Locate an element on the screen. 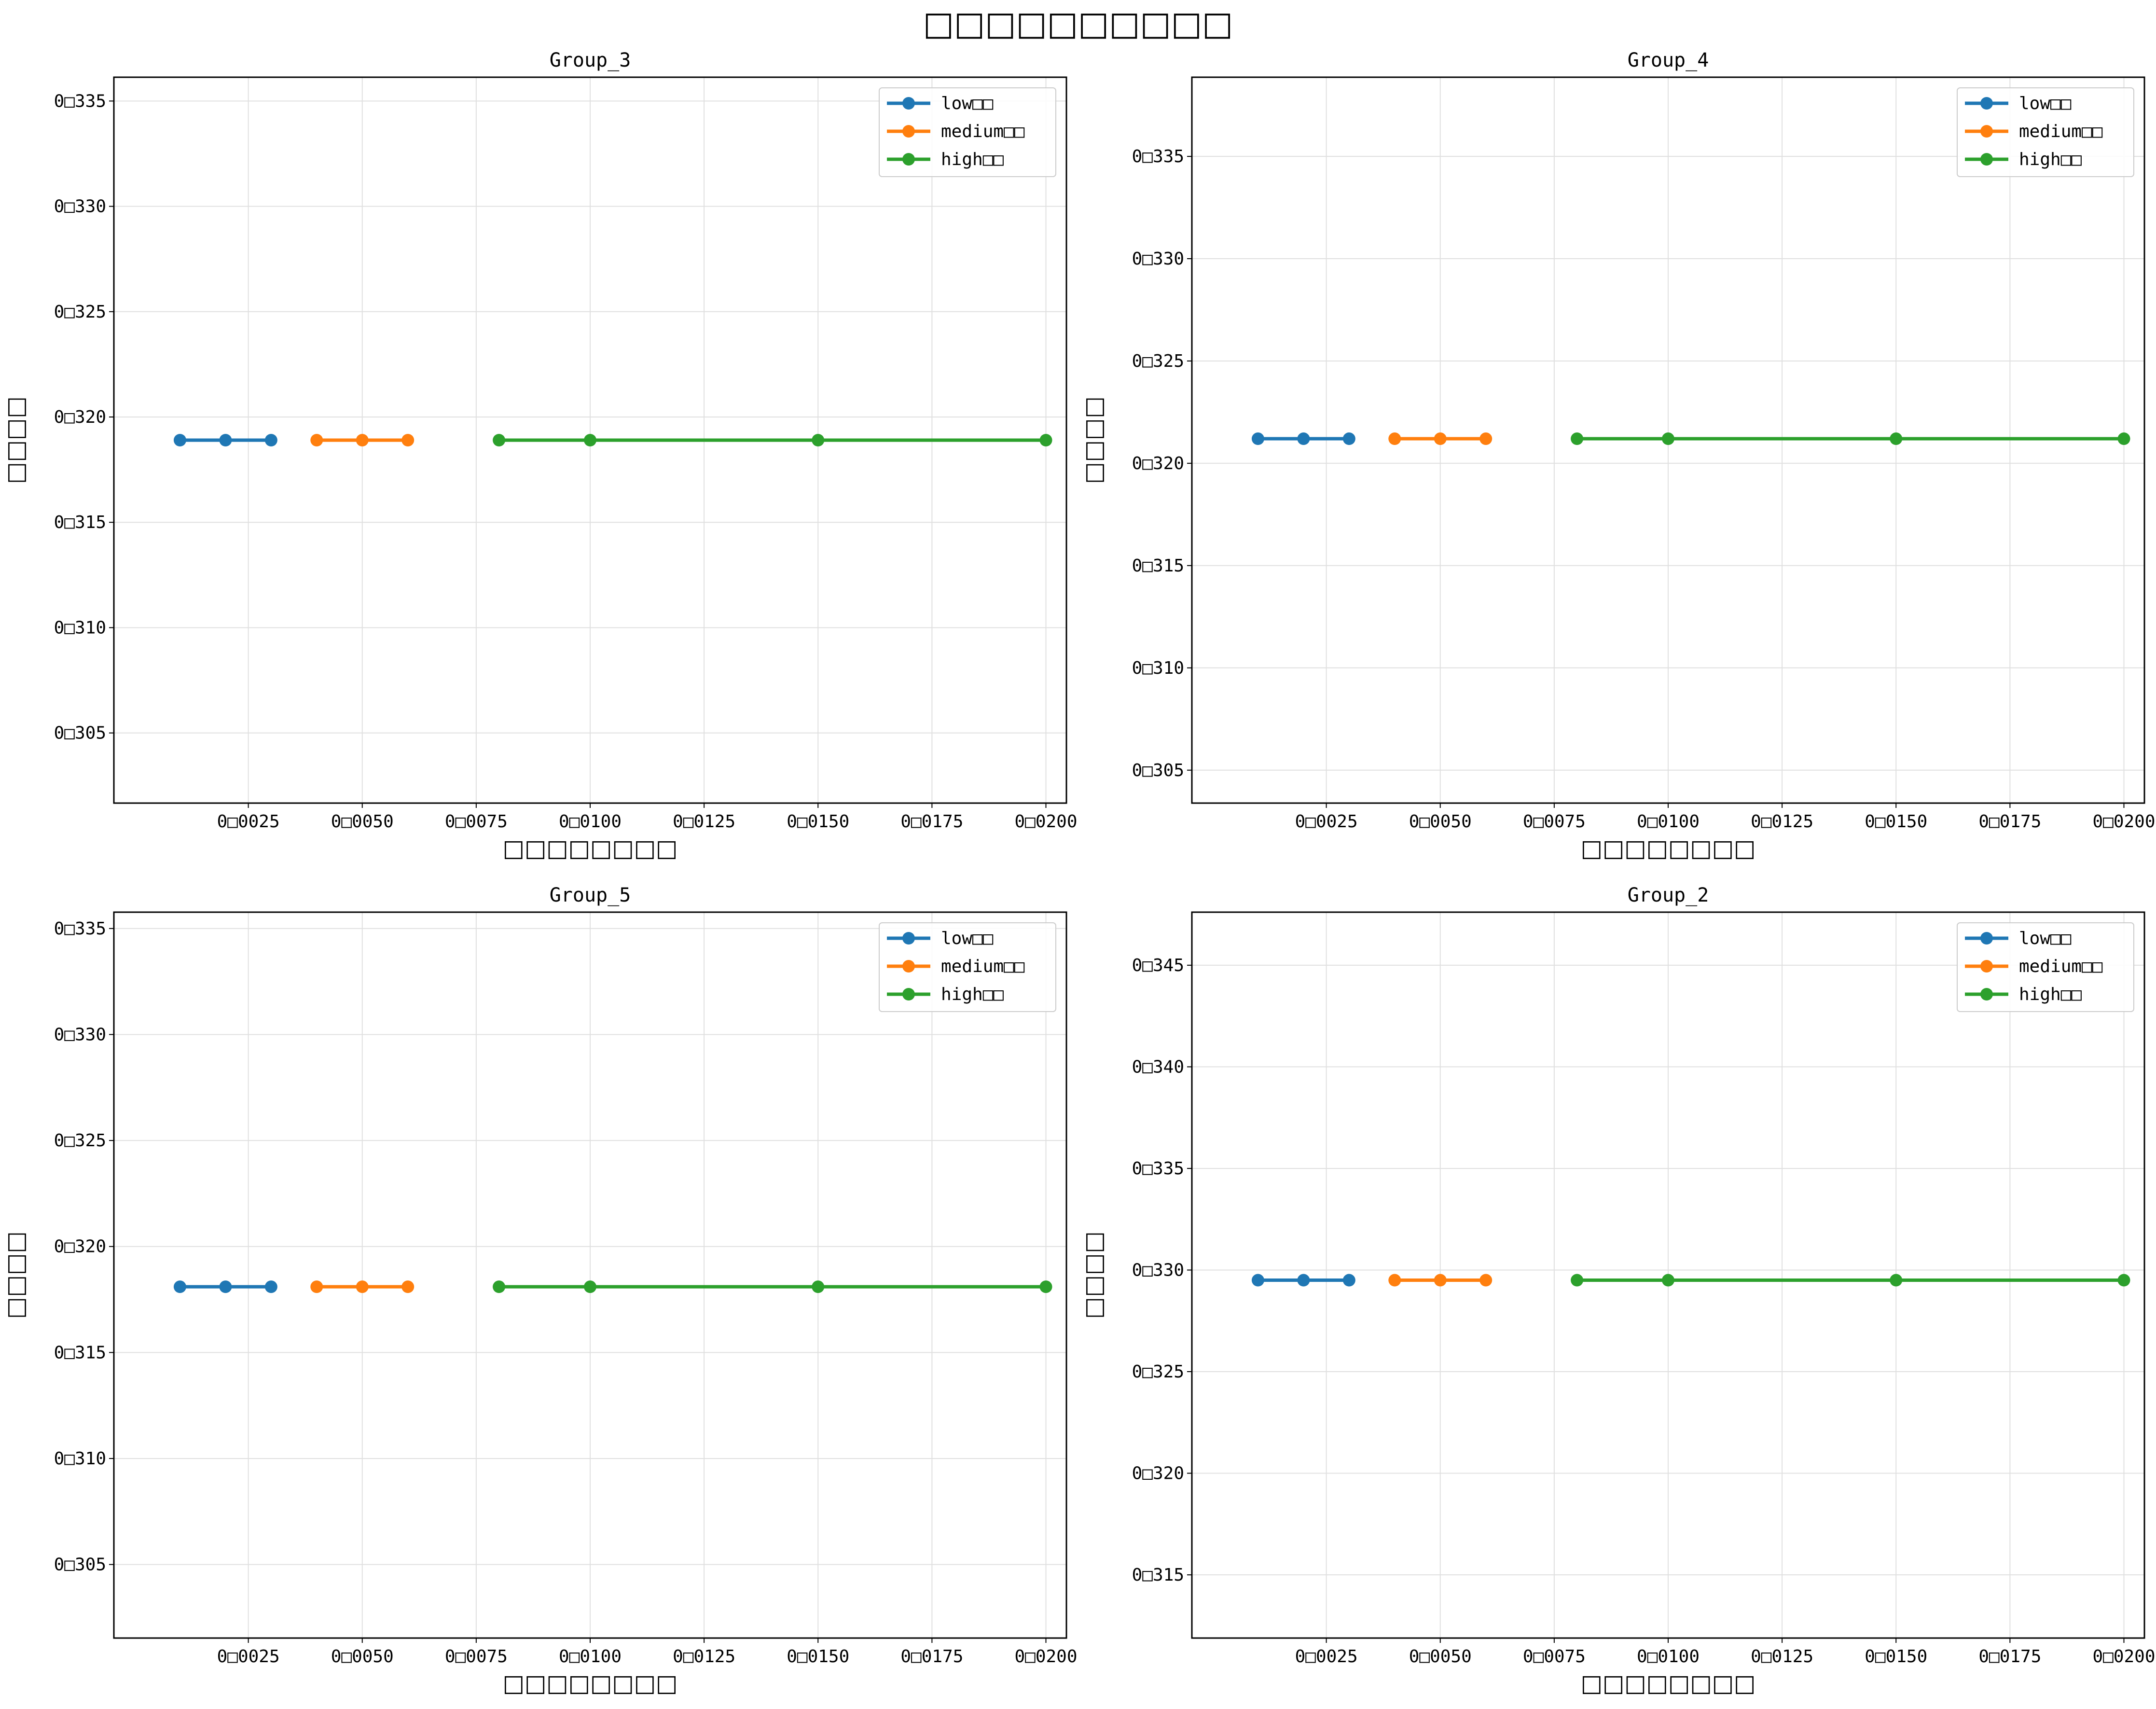  y-tick-label: 0□345 is located at coordinates (1158, 965).